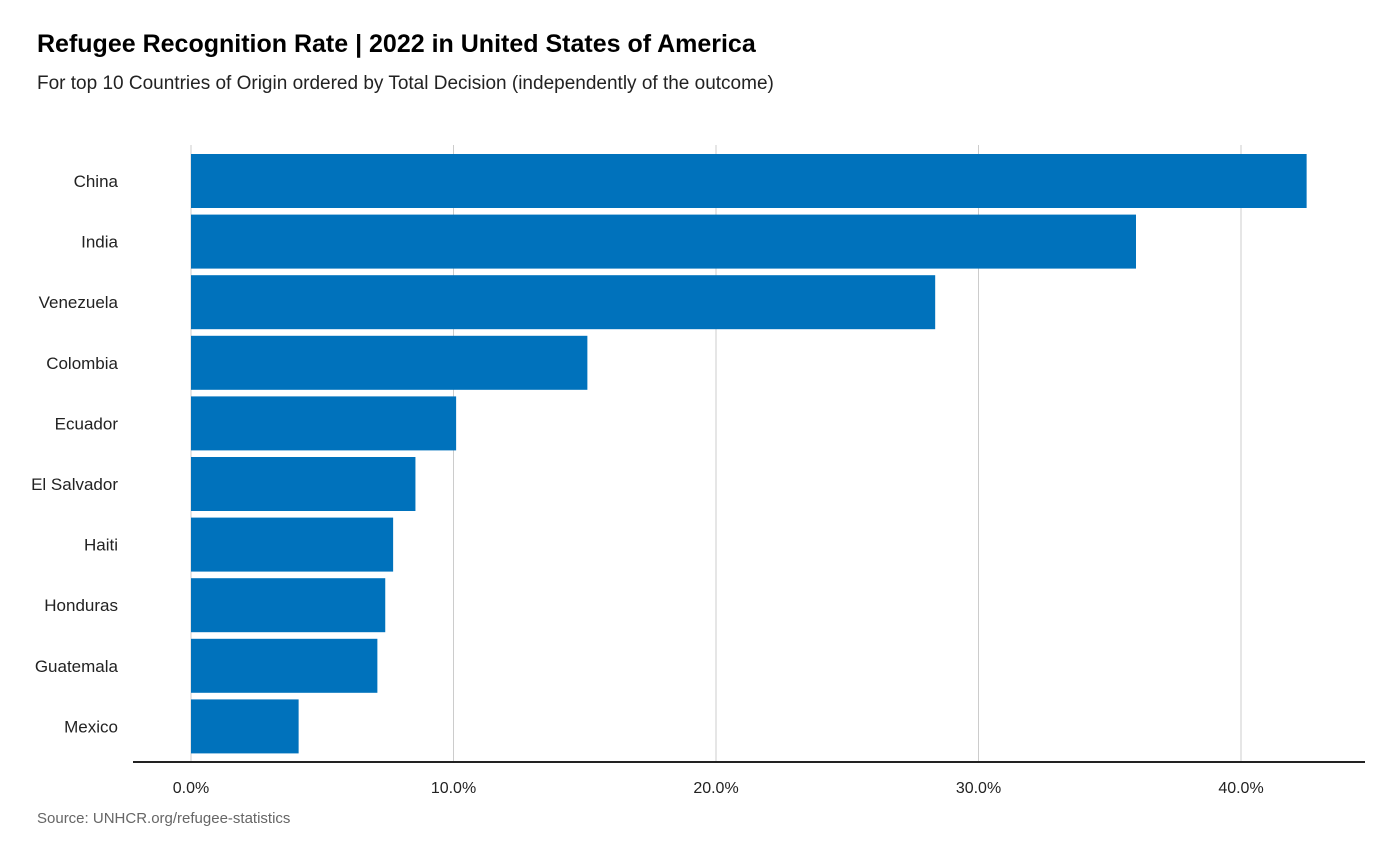  I want to click on category-label-colombia: Colombia, so click(82, 363).